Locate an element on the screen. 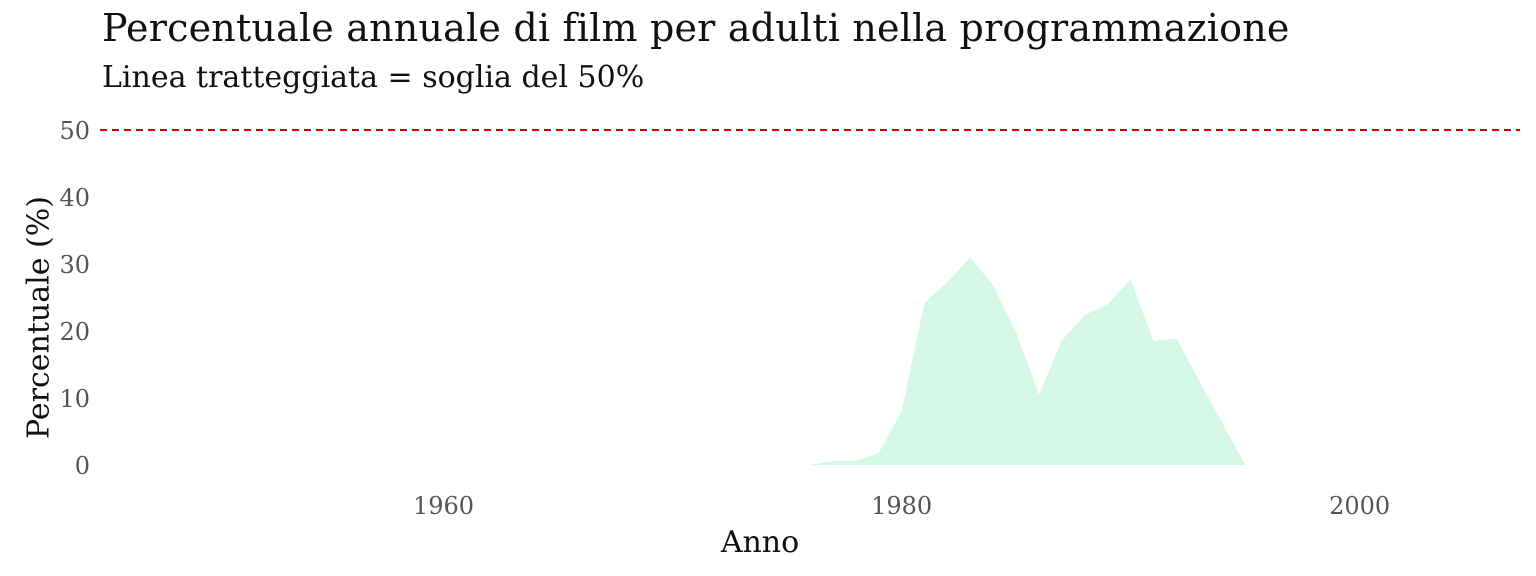 This screenshot has width=1536, height=576. y-axis-ticks: 0 10 20 30 40 50 is located at coordinates (74, 298).